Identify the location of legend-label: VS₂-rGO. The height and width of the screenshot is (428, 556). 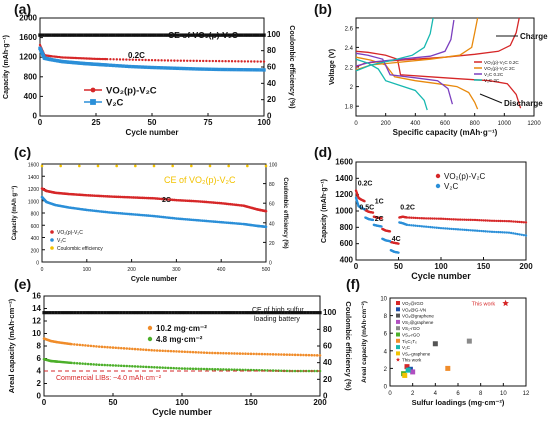
(411, 328).